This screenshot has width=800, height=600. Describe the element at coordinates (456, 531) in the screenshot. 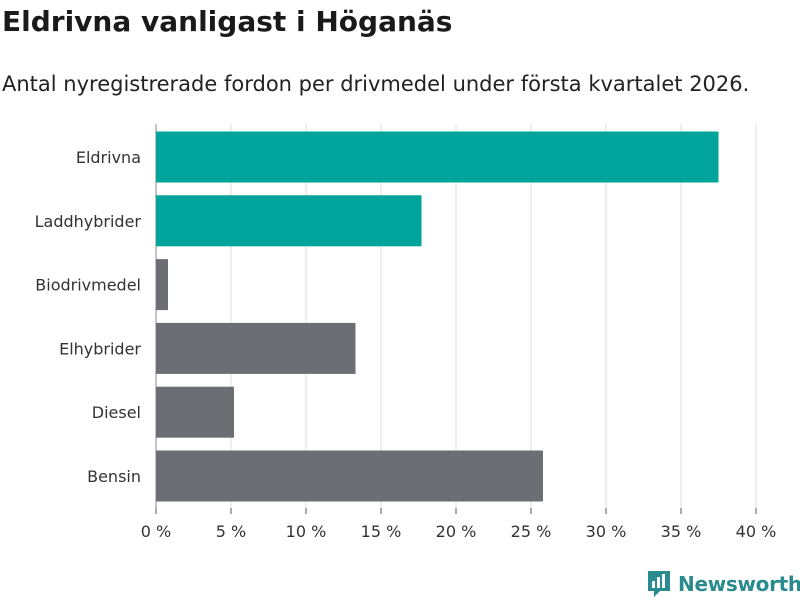

I see `x-tick-label: 20 %` at that location.